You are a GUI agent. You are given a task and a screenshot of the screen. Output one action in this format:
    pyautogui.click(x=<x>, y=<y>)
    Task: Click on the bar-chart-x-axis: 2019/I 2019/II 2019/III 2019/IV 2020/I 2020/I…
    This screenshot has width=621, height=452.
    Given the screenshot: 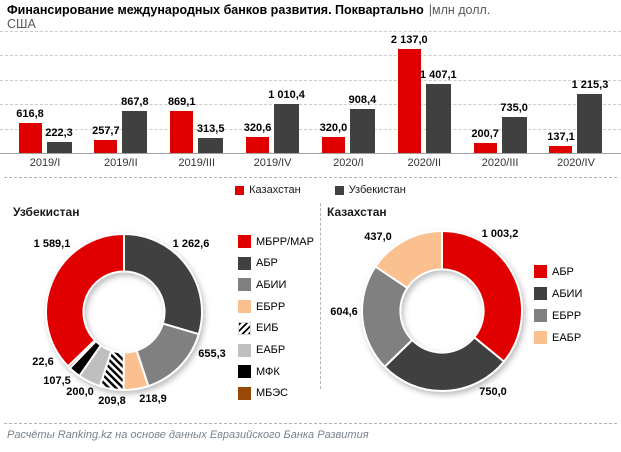 What is the action you would take?
    pyautogui.click(x=310, y=163)
    